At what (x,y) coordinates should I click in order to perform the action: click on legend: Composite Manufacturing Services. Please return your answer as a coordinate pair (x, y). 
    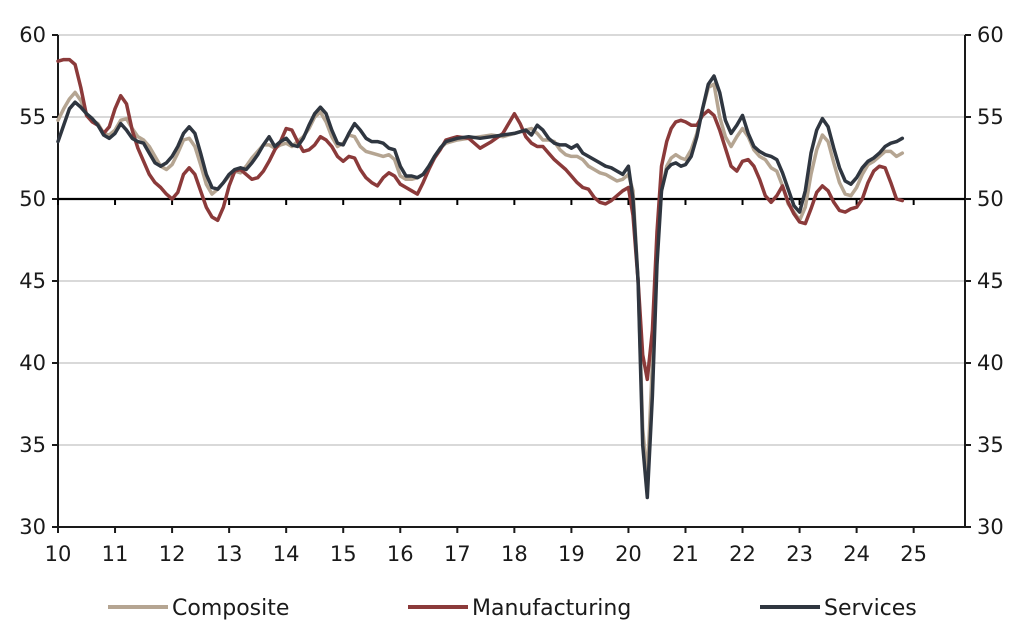
    Looking at the image, I should click on (512, 608).